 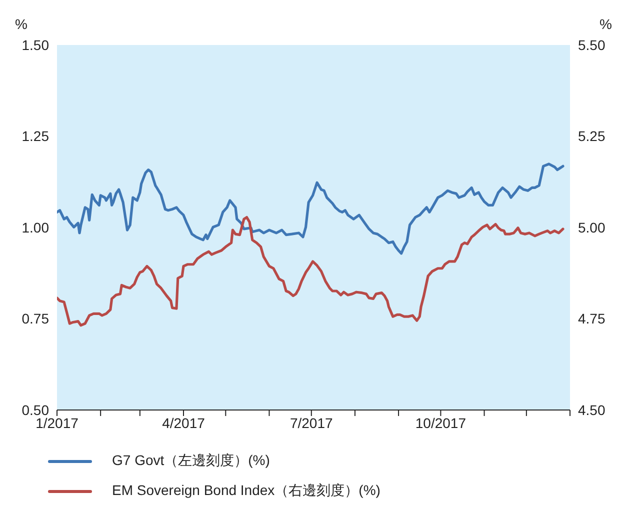 What do you see at coordinates (592, 318) in the screenshot?
I see `y2-tick-label: 4.75` at bounding box center [592, 318].